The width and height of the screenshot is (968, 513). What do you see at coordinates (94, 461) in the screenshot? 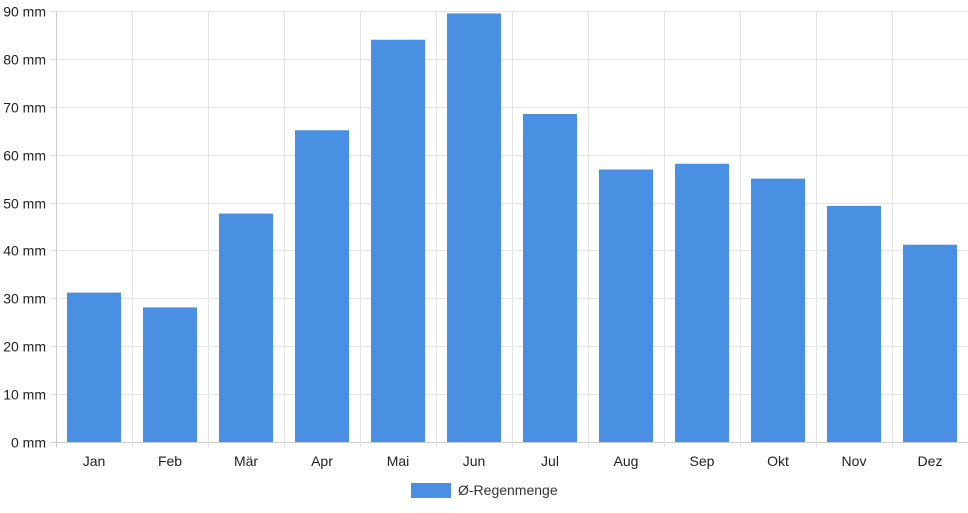
I see `x-tick-label: Jan` at bounding box center [94, 461].